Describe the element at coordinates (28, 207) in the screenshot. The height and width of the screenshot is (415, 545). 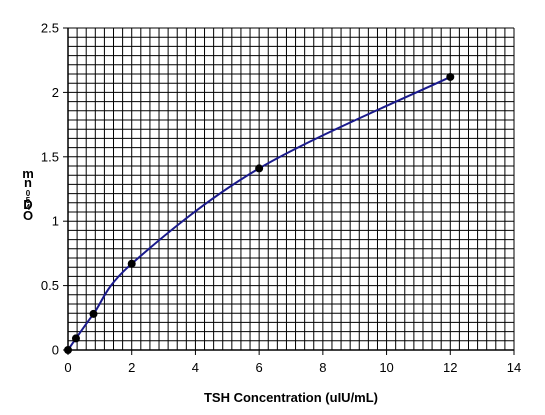
I see `y-axis-title-char: 4` at that location.